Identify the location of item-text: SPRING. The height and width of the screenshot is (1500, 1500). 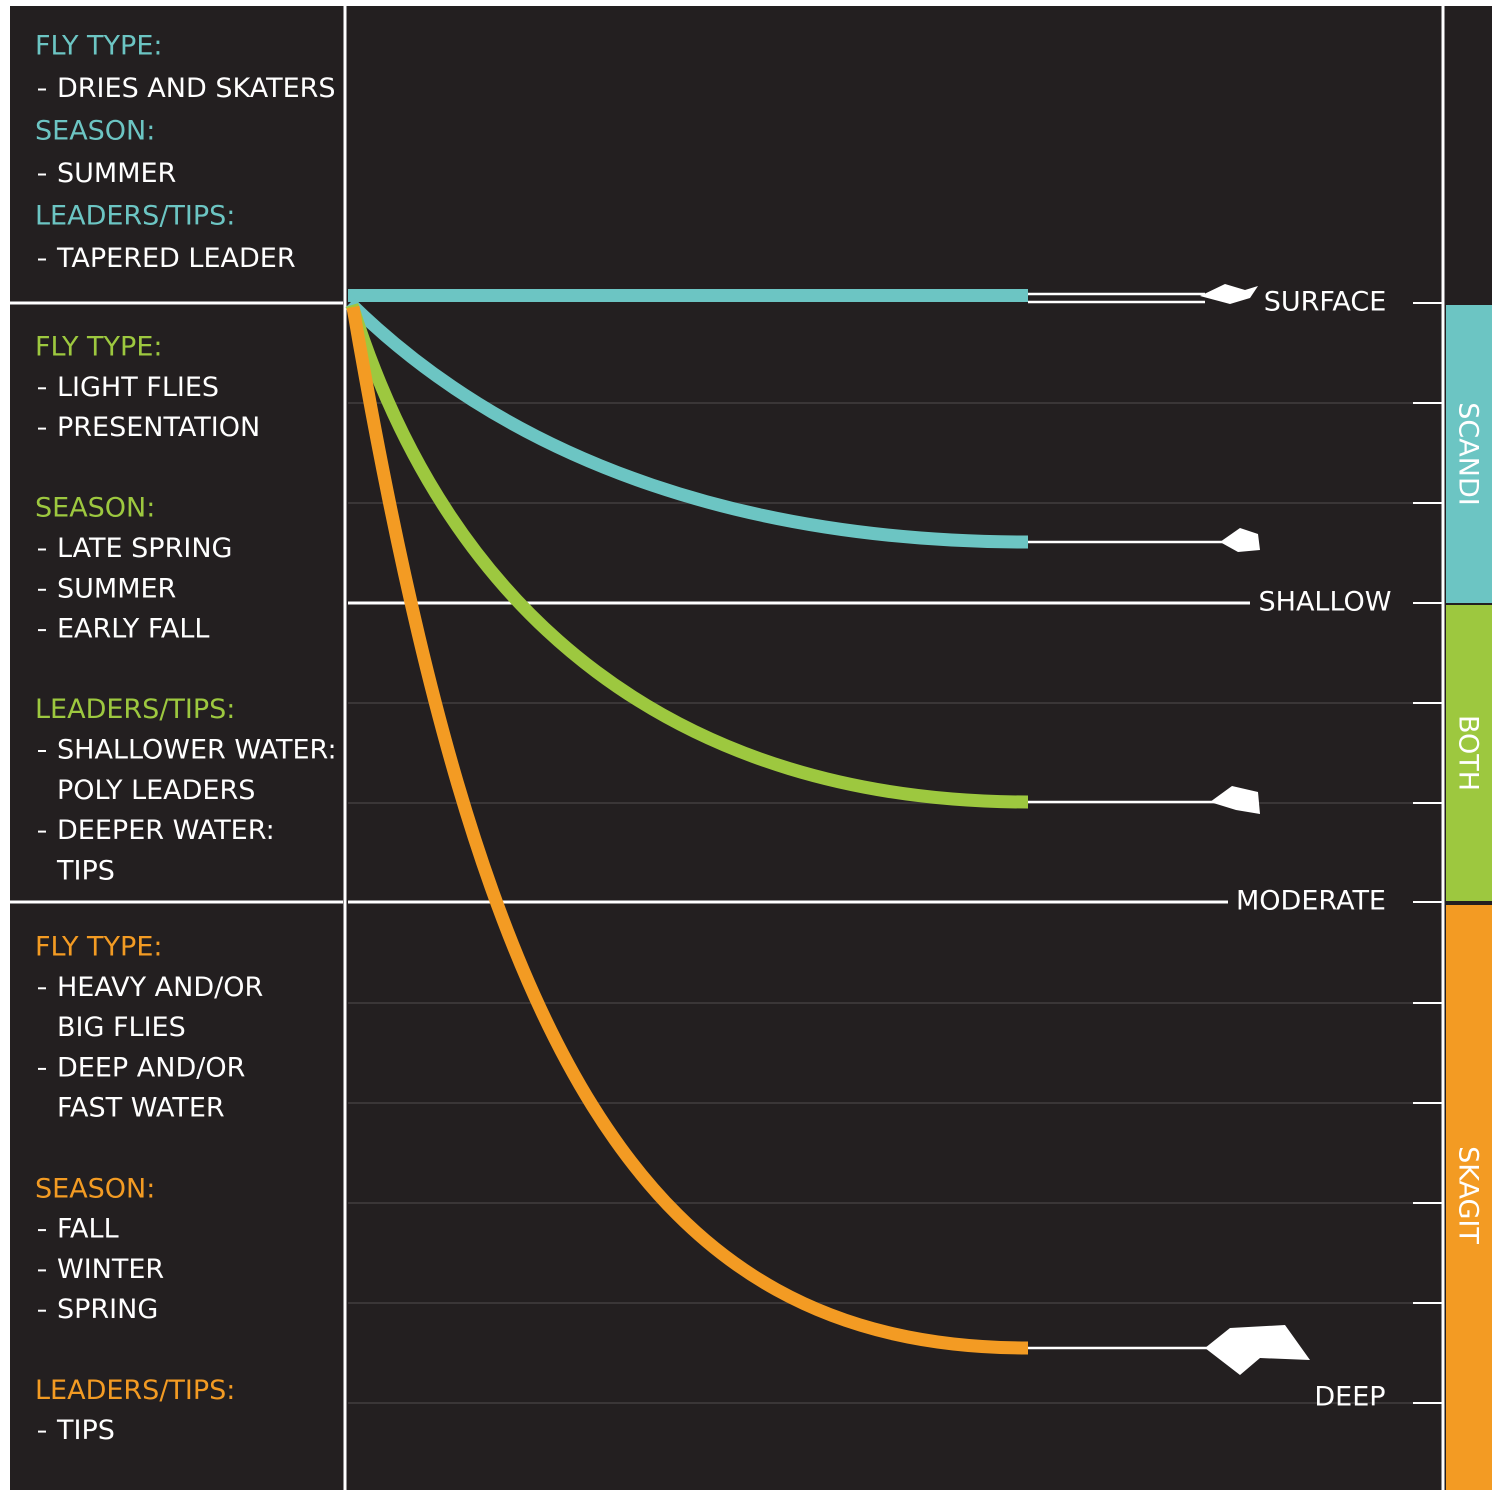
(107, 1309).